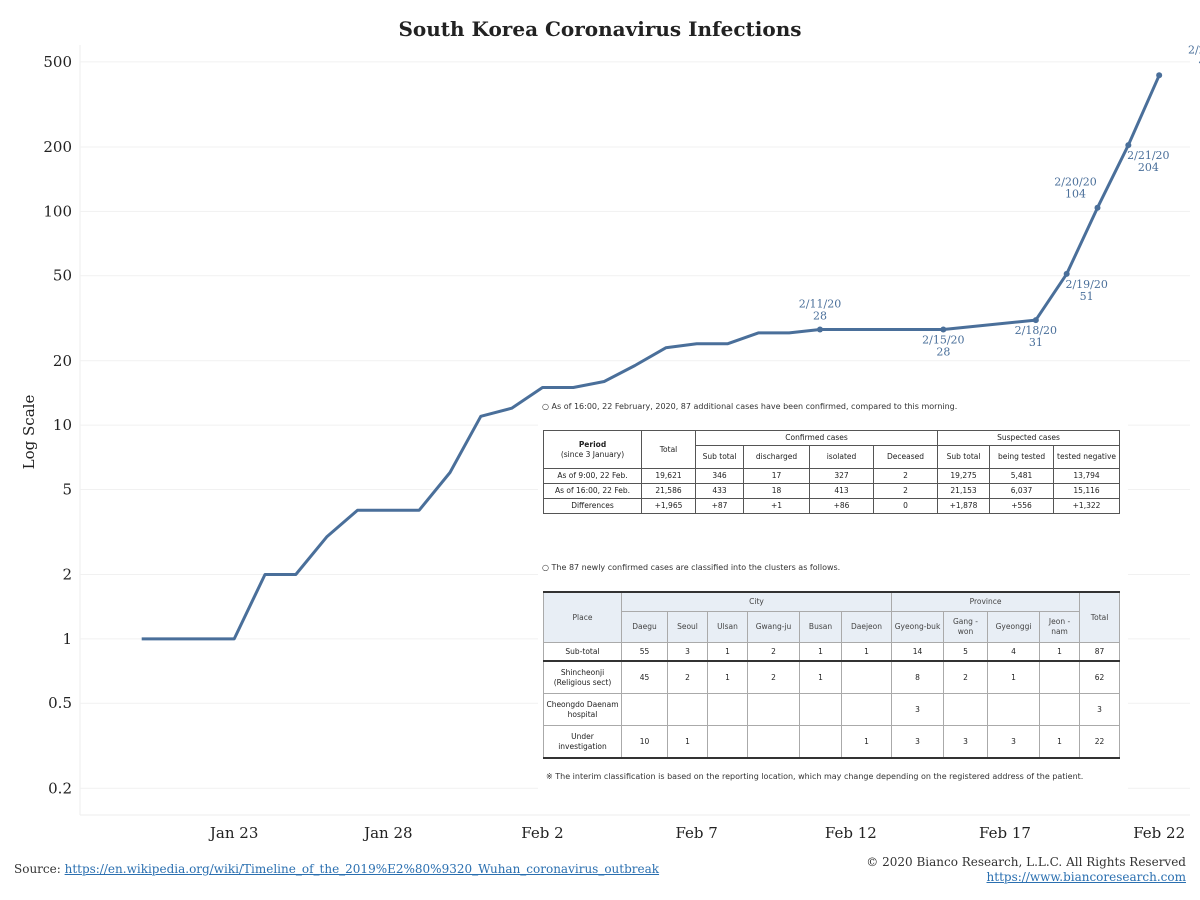 This screenshot has width=1200, height=900. I want to click on website-link: https://www.biancoresearch.com, so click(1086, 877).